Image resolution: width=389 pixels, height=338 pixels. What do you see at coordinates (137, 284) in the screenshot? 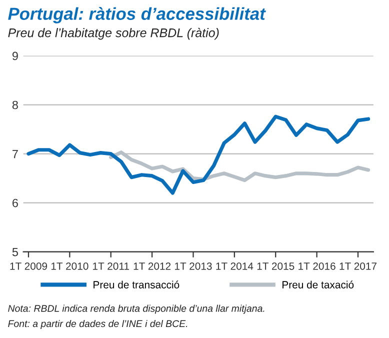
I see `legend-label: Preu de transacció` at bounding box center [137, 284].